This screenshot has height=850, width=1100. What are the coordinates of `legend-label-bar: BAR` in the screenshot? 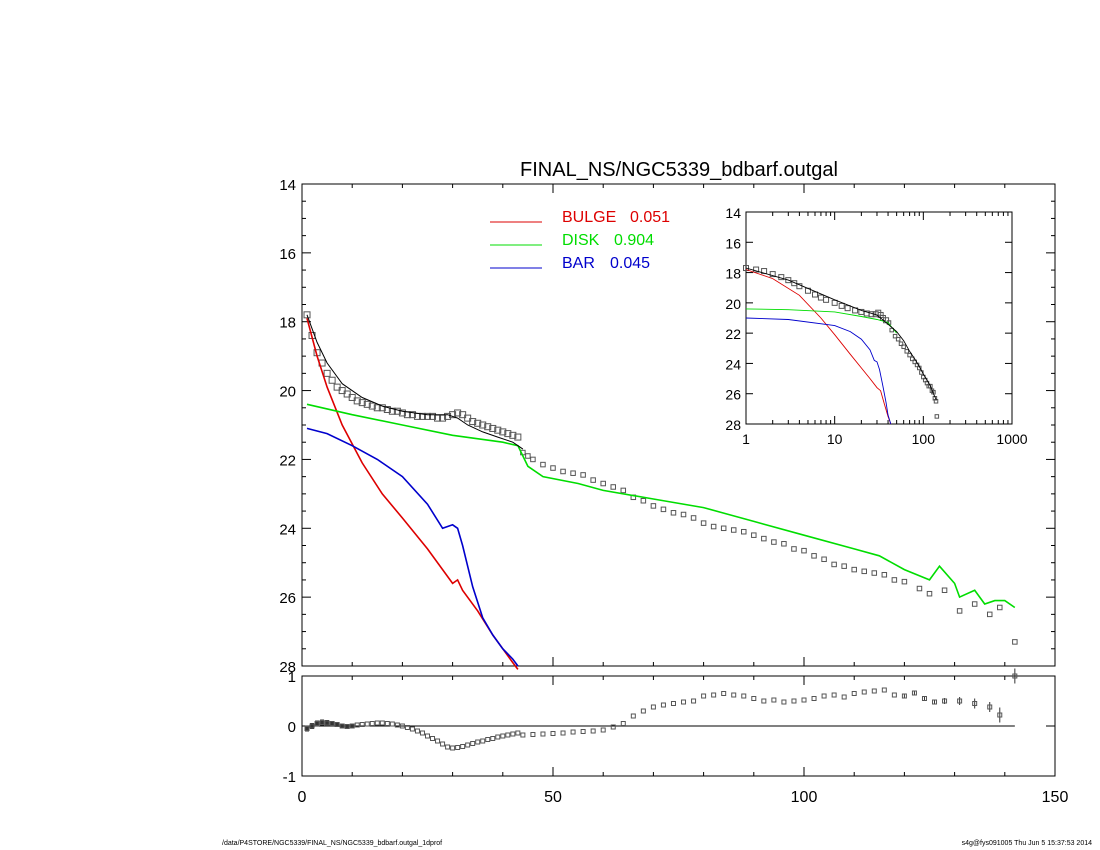 It's located at (578, 263).